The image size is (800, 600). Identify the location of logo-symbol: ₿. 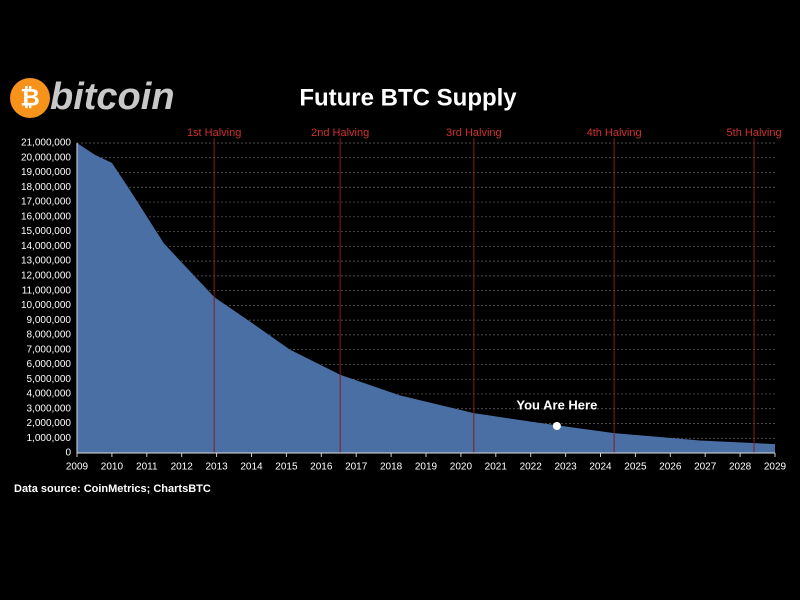
(30, 97).